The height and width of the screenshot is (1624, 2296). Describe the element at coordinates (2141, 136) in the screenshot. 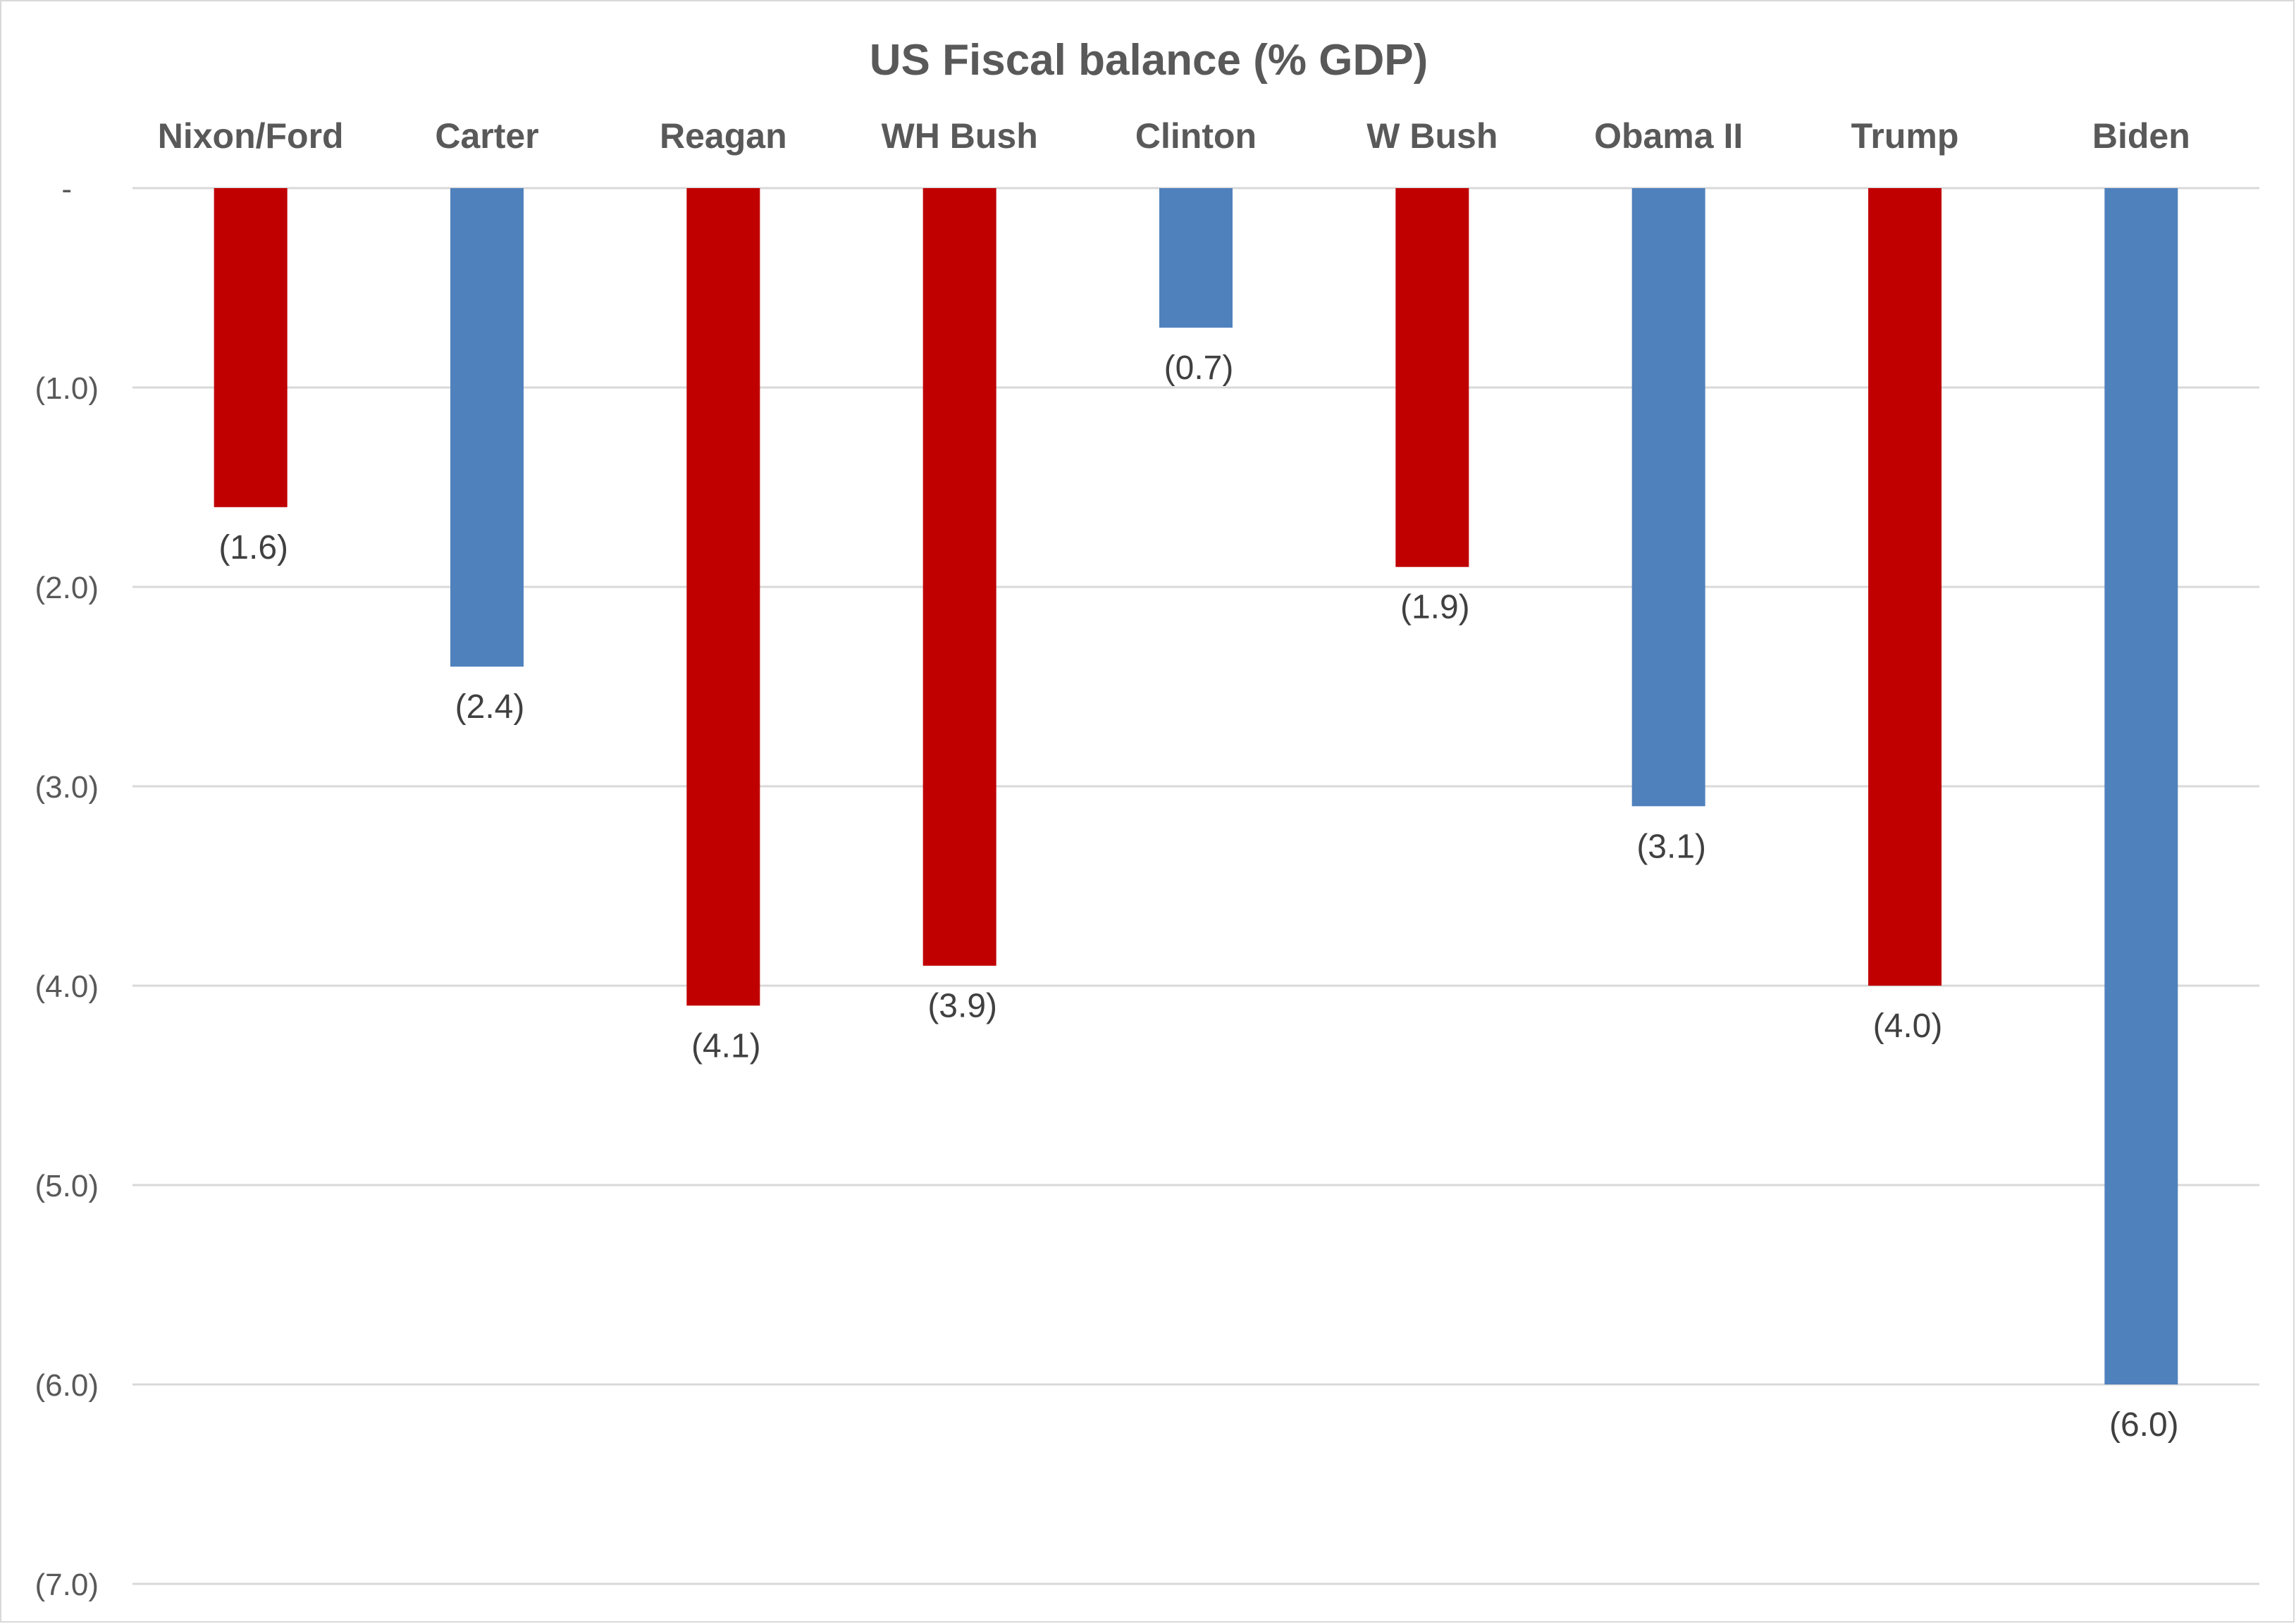

I see `category-label: Biden` at that location.